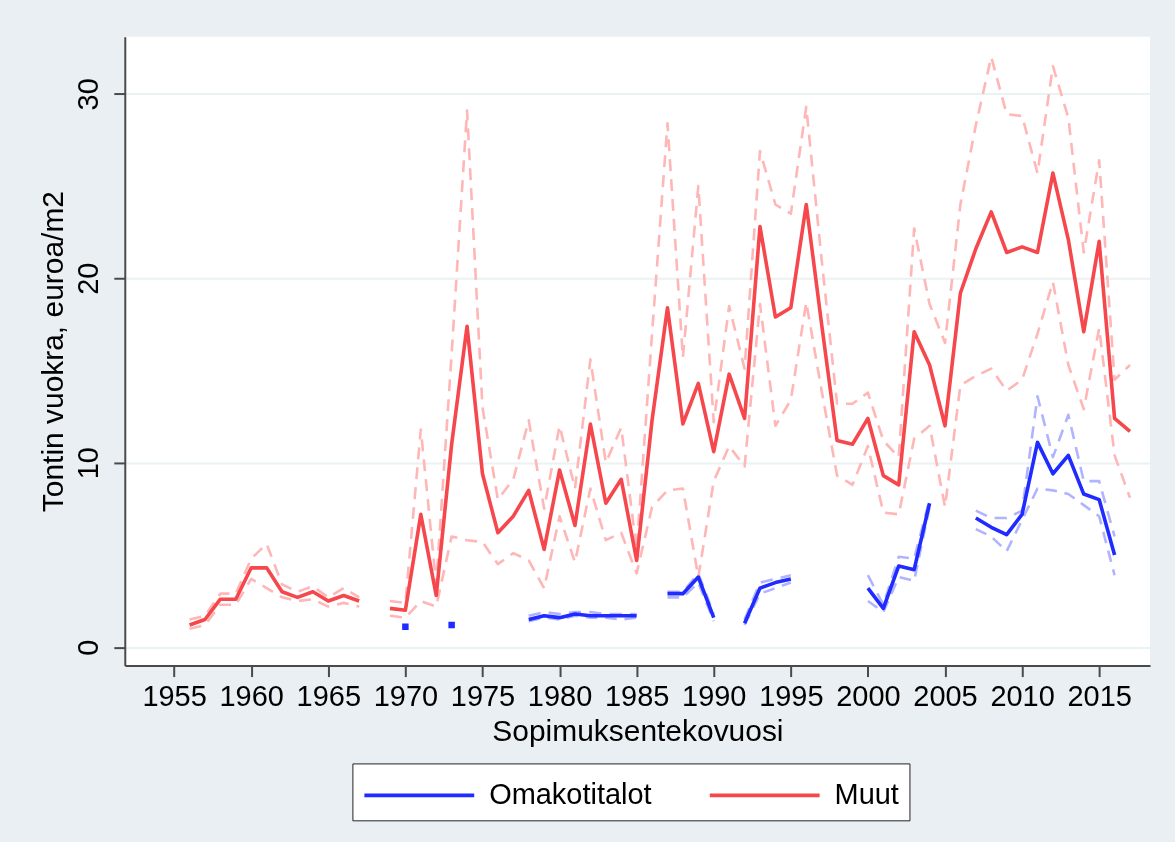  Describe the element at coordinates (714, 696) in the screenshot. I see `x-tick-label: 1990` at that location.